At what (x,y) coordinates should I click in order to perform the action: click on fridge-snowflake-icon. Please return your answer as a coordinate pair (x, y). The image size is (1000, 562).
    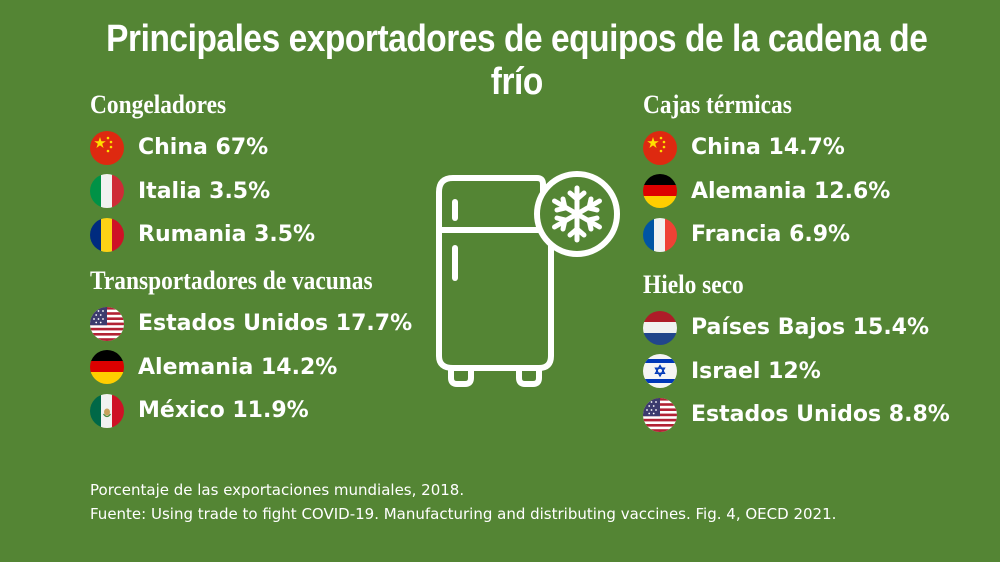
    Looking at the image, I should click on (528, 279).